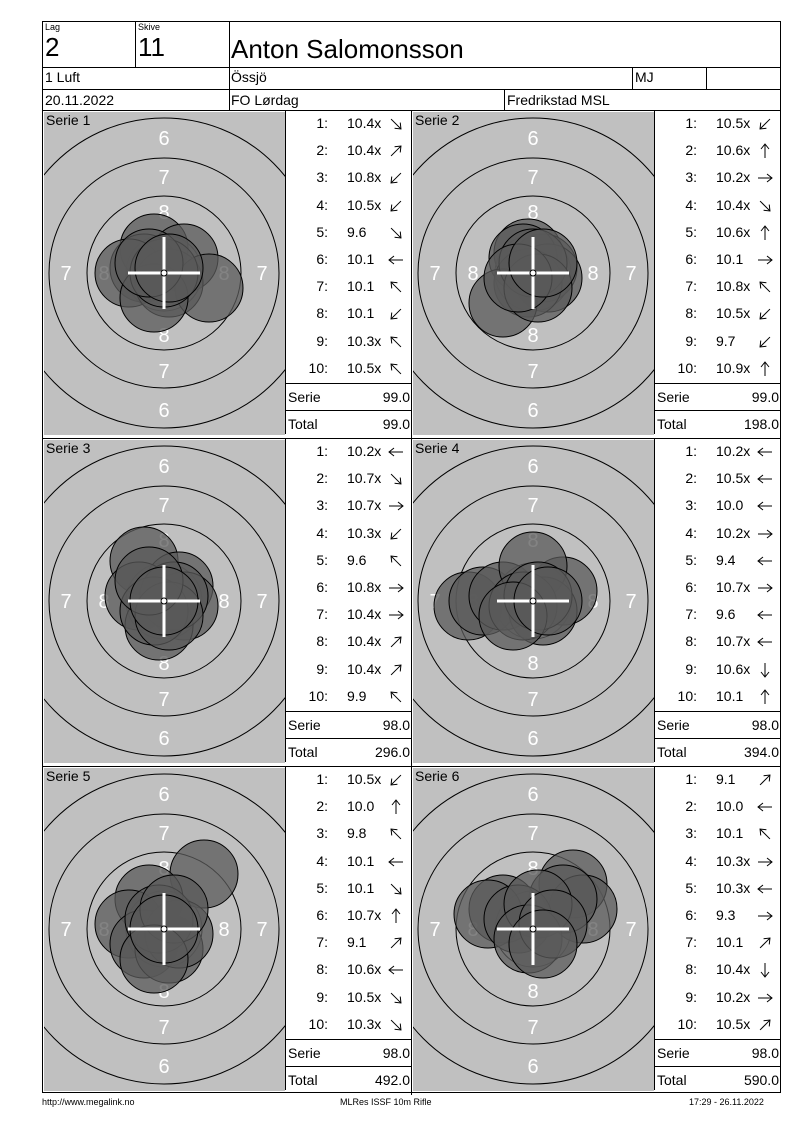  I want to click on shot-row: 6: 10.1, so click(349, 260).